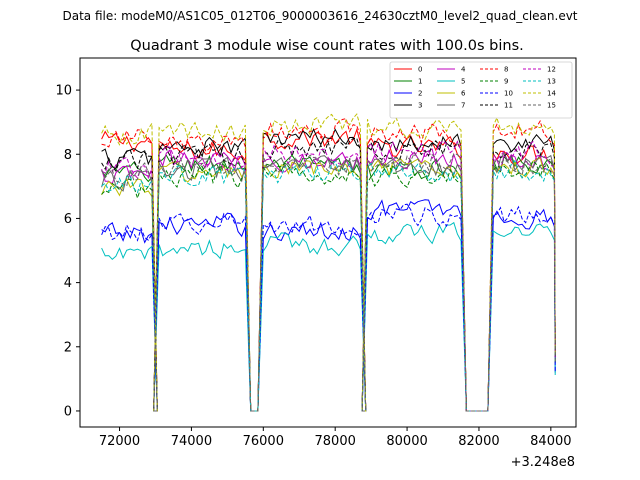 This screenshot has width=640, height=480. What do you see at coordinates (508, 106) in the screenshot?
I see `legend-label-11: 11` at bounding box center [508, 106].